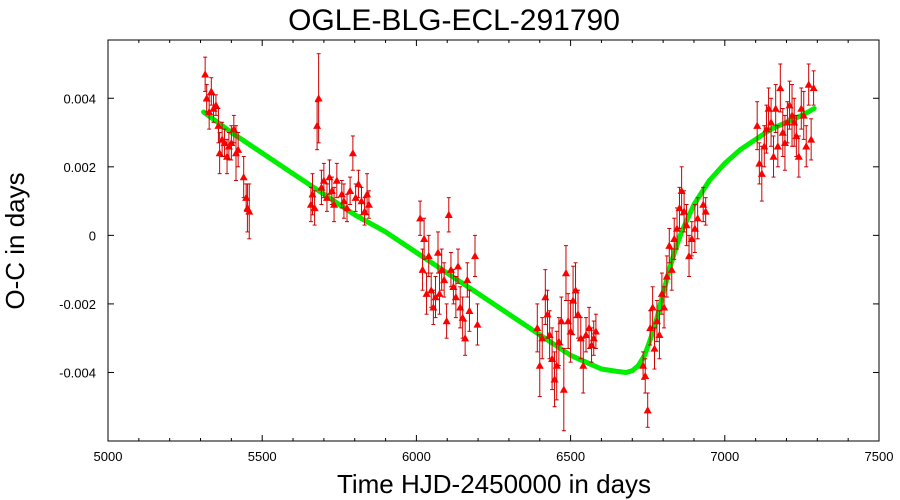  Describe the element at coordinates (77, 304) in the screenshot. I see `y-tick-label: -0.002` at that location.